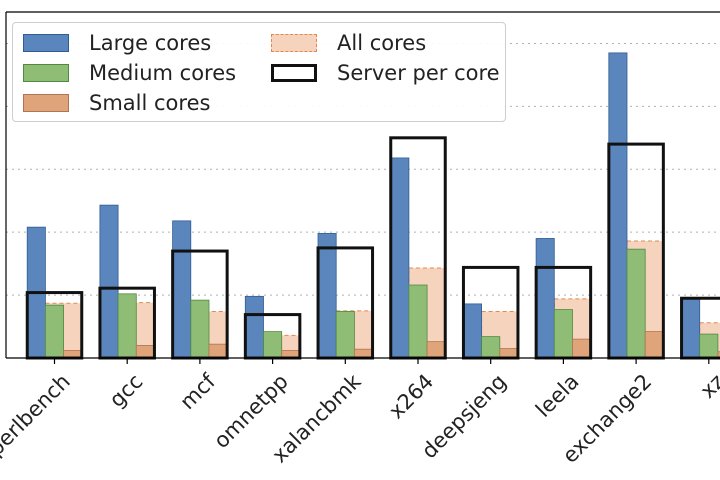 The width and height of the screenshot is (720, 480). What do you see at coordinates (163, 73) in the screenshot?
I see `legend-label-medium: Medium cores` at bounding box center [163, 73].